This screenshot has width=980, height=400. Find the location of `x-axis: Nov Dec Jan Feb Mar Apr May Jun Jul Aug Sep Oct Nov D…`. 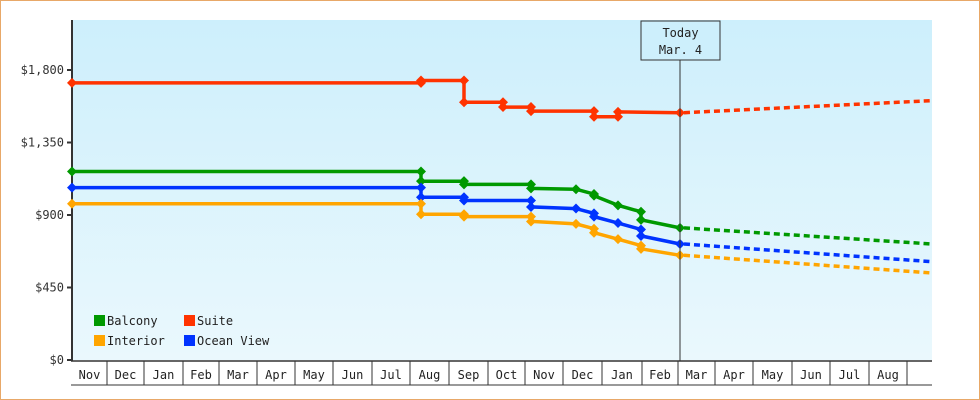

x-axis: Nov Dec Jan Feb Mar Apr May Jun Jul Aug Sep Oct Nov D… is located at coordinates (501, 373).